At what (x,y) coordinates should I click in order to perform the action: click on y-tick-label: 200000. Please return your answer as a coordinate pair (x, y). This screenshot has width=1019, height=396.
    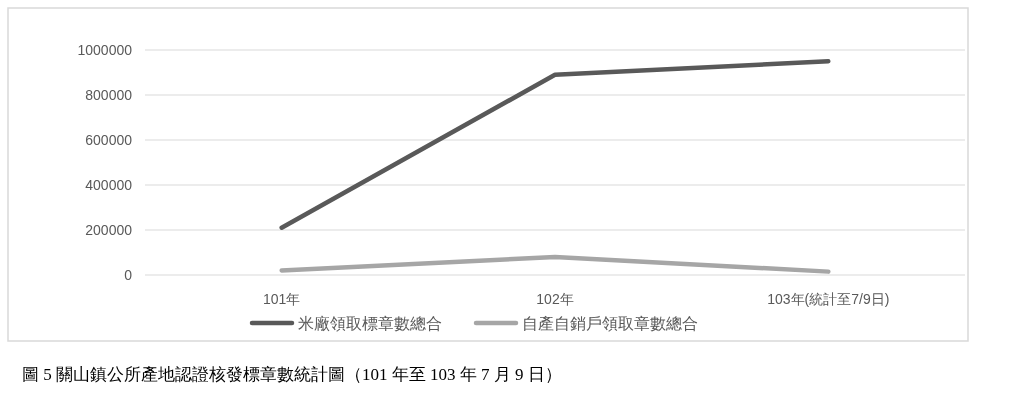
    Looking at the image, I should click on (109, 230).